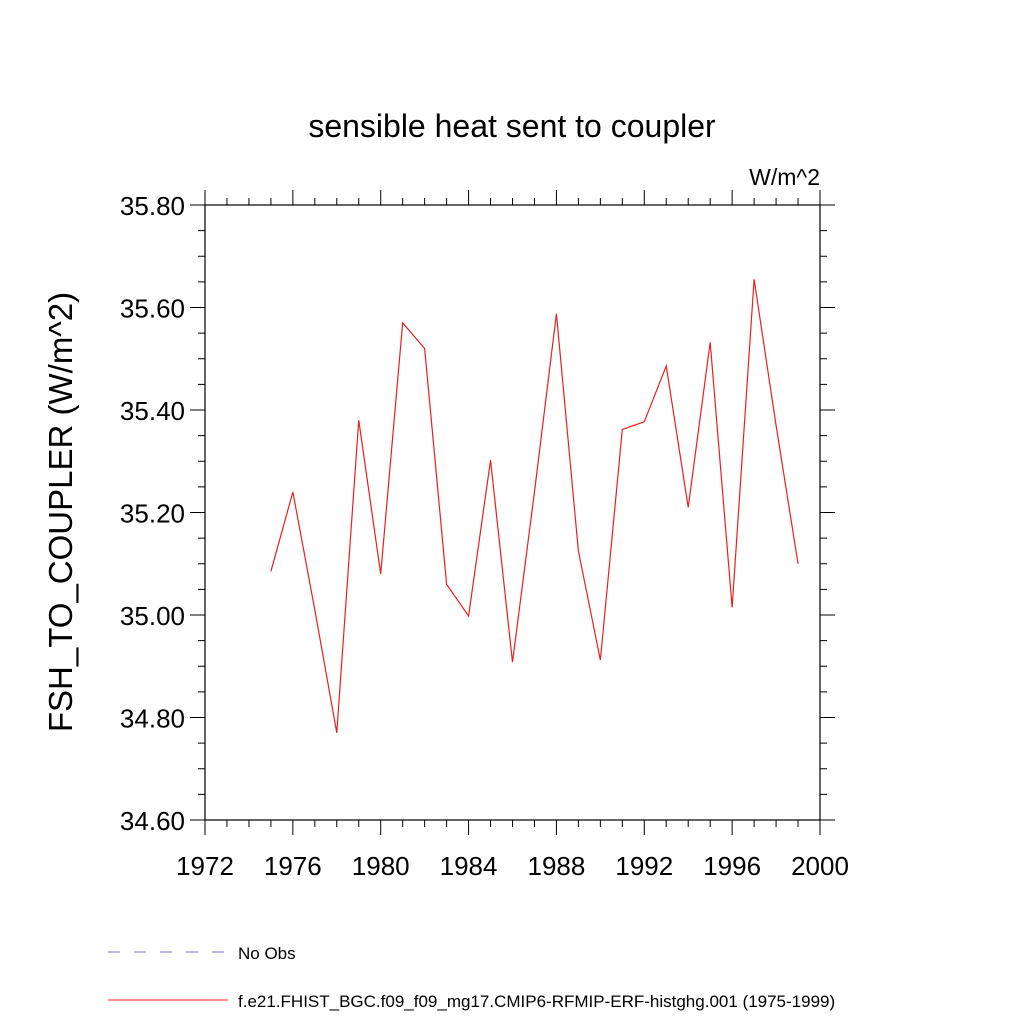  Describe the element at coordinates (644, 866) in the screenshot. I see `x-tick-label: 1992` at that location.